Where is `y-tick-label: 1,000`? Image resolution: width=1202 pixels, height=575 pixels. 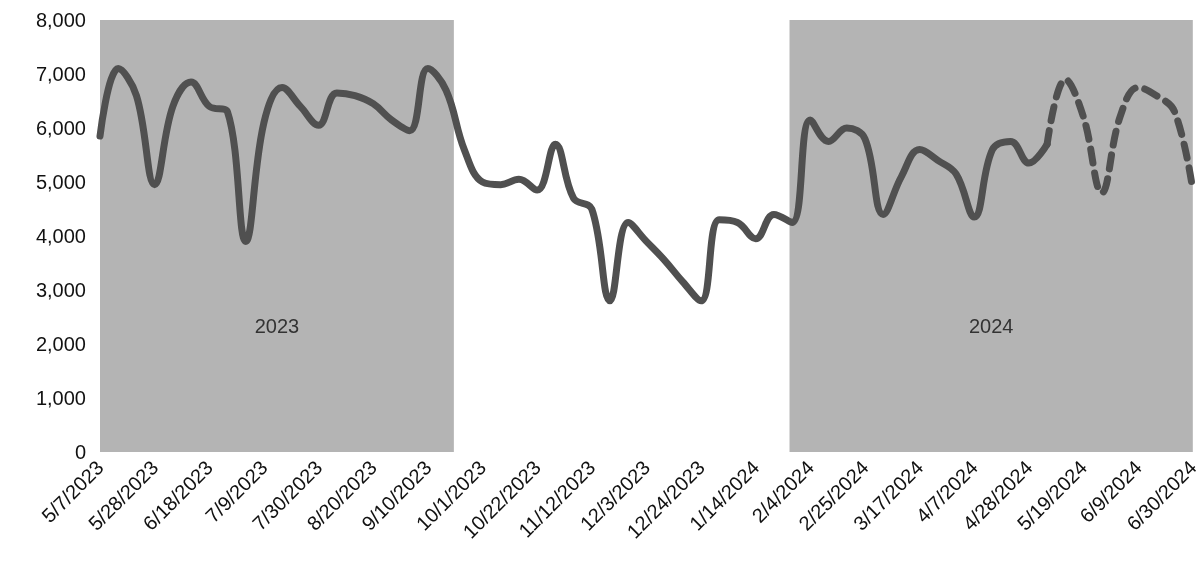 y-tick-label: 1,000 is located at coordinates (60, 398).